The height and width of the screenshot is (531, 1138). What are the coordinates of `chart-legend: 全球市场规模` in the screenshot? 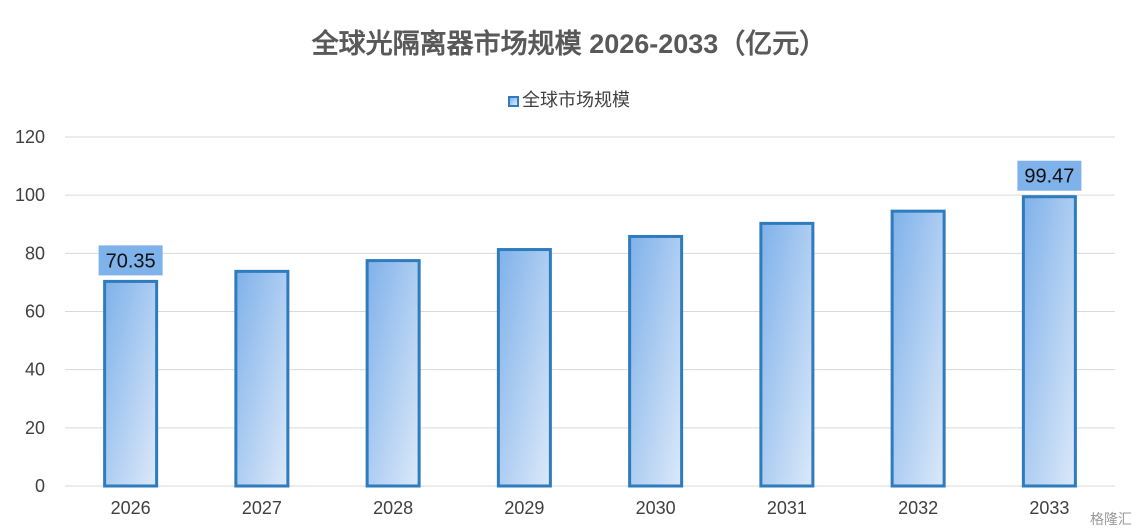 It's located at (569, 99).